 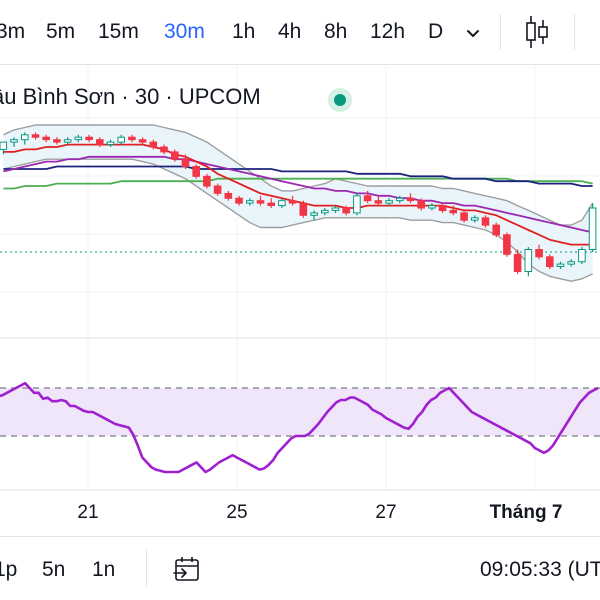 I want to click on range-1n: 1n, so click(x=104, y=569).